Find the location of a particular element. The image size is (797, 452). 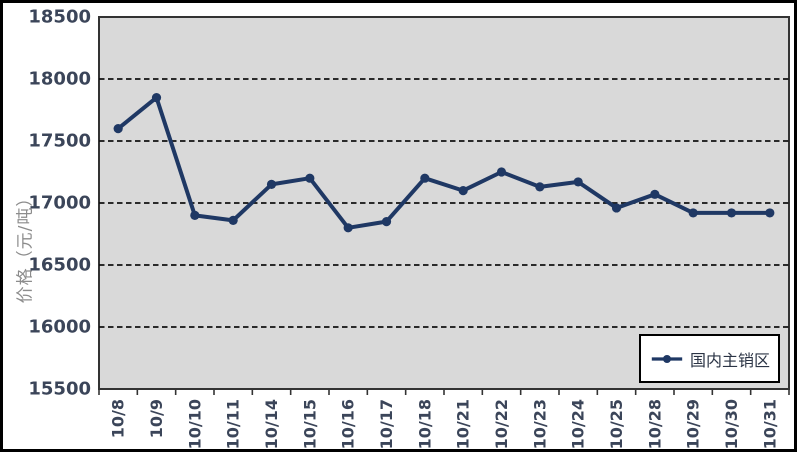

svg-text: 10/30 is located at coordinates (731, 424).